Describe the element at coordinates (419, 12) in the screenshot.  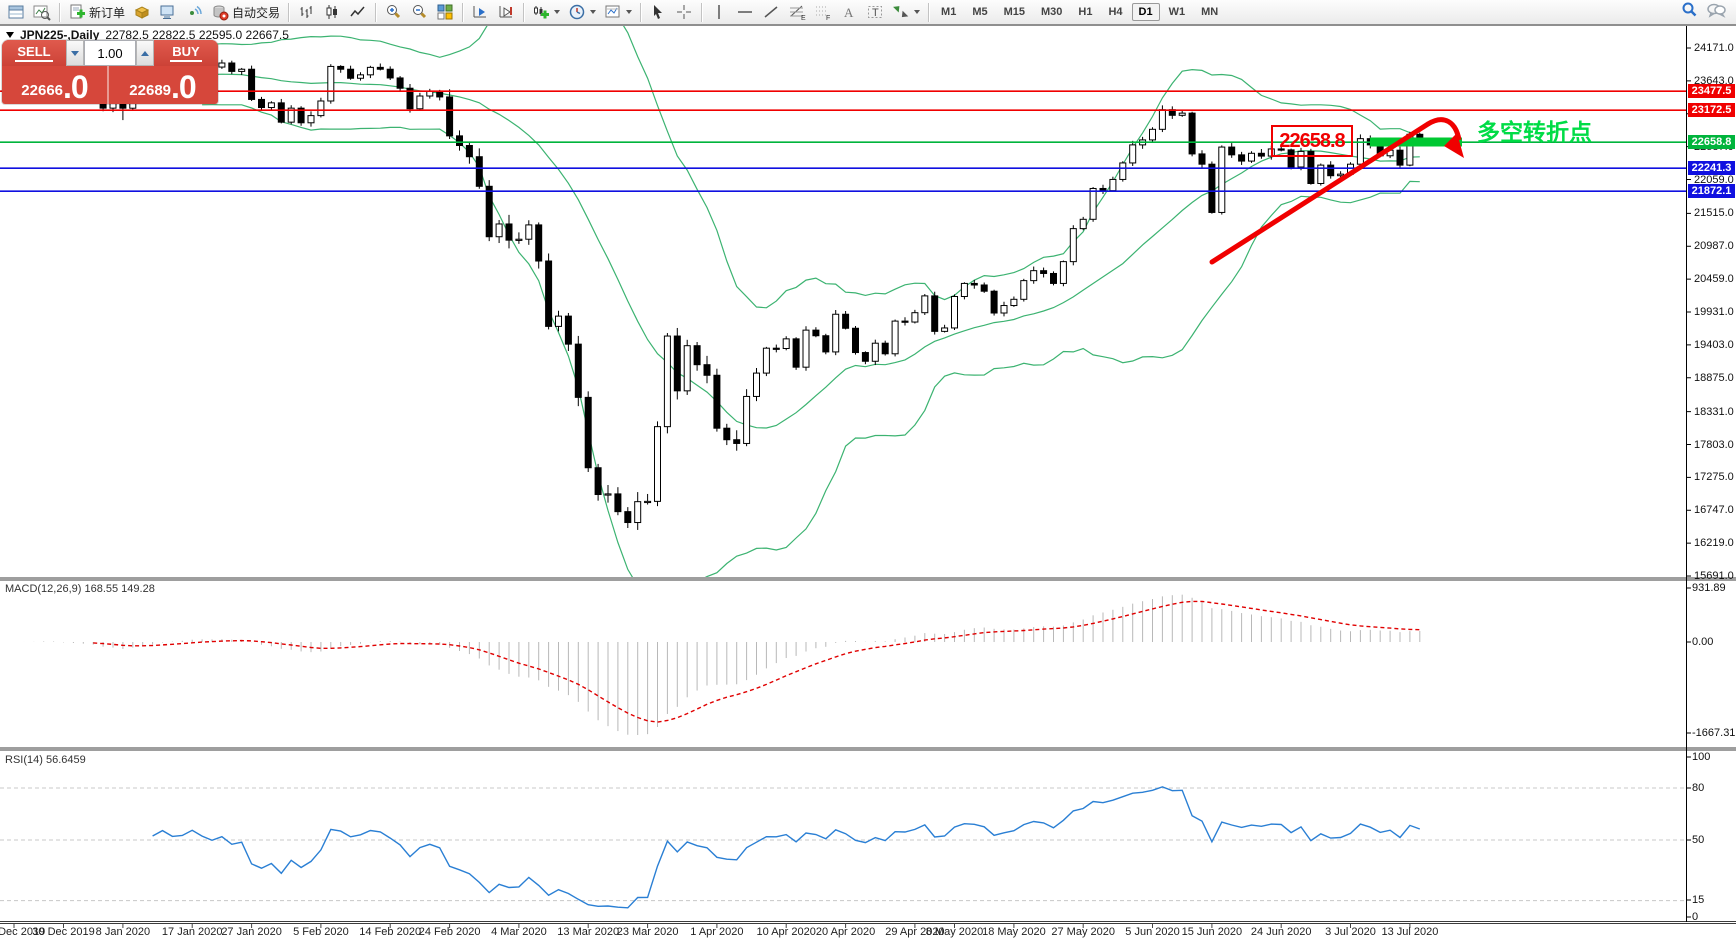
I see `zoom-out-icon` at that location.